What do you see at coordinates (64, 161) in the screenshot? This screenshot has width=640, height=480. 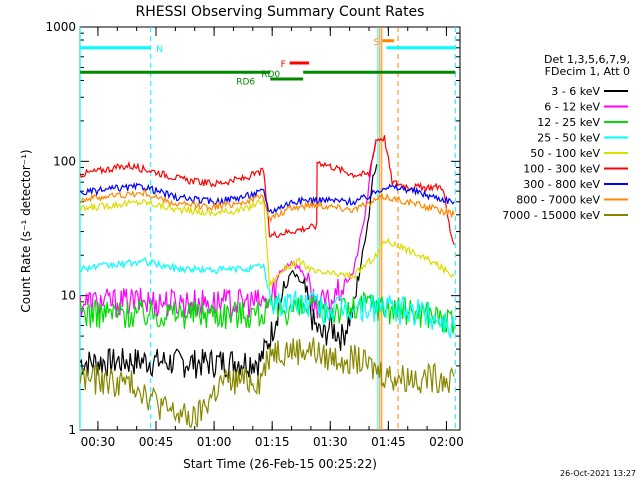 I see `y-tick-label: 100` at bounding box center [64, 161].